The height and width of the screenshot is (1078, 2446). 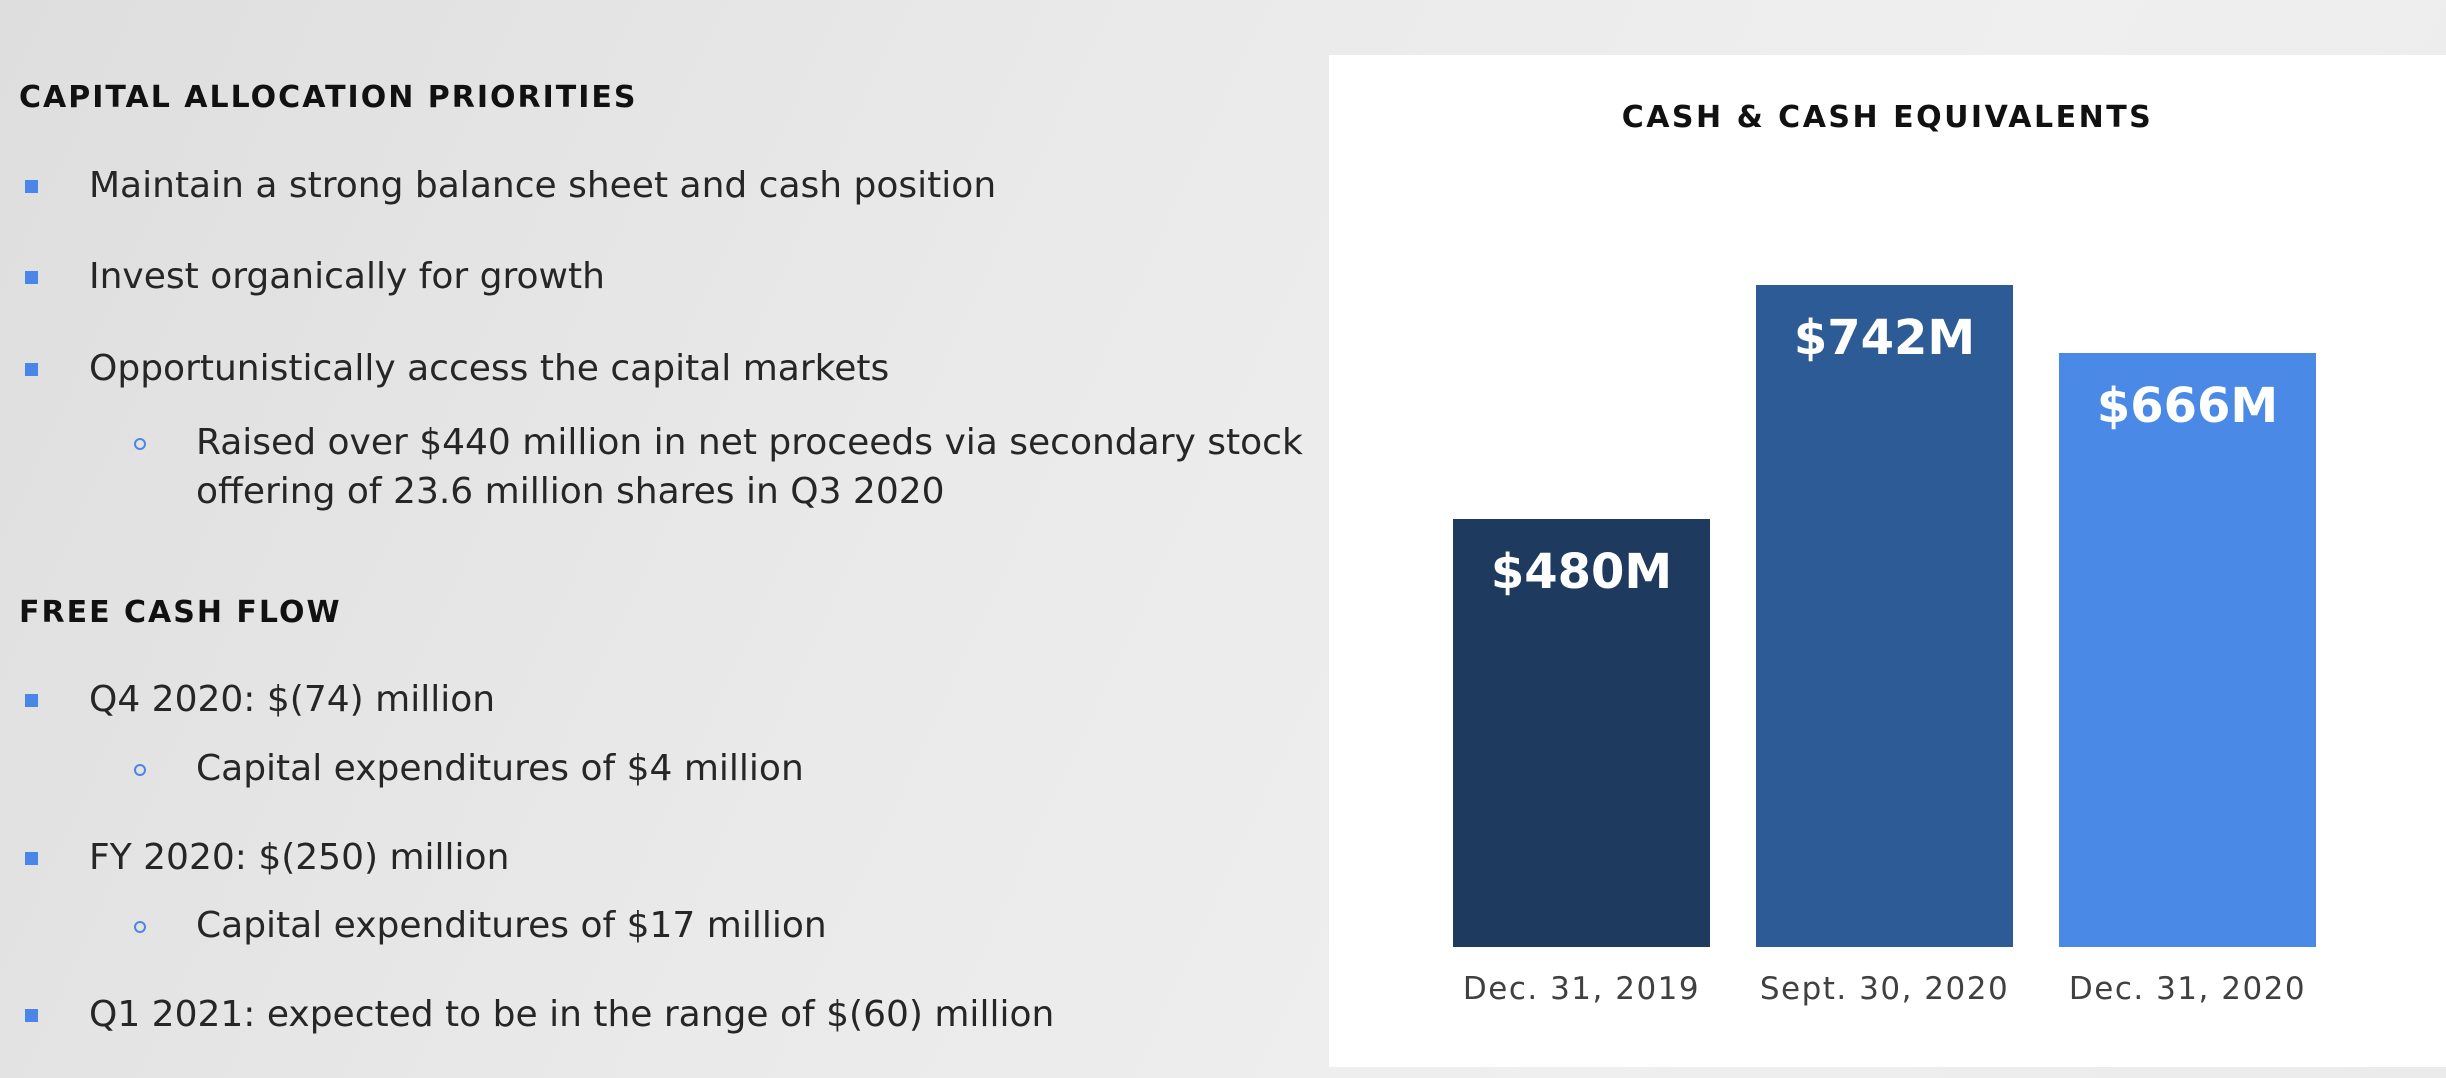 What do you see at coordinates (2187, 989) in the screenshot?
I see `category-label: Dec. 31, 2020` at bounding box center [2187, 989].